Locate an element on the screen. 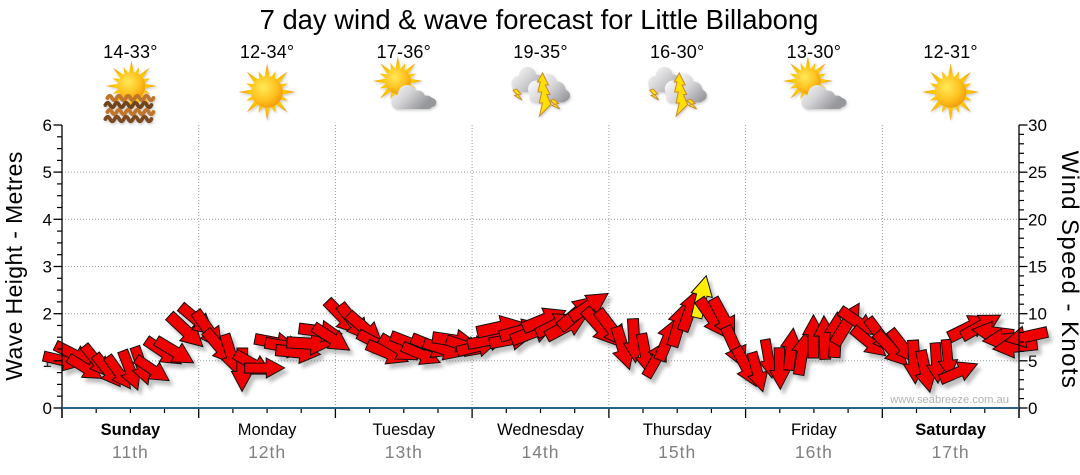  svg-text: 4 is located at coordinates (47, 219).